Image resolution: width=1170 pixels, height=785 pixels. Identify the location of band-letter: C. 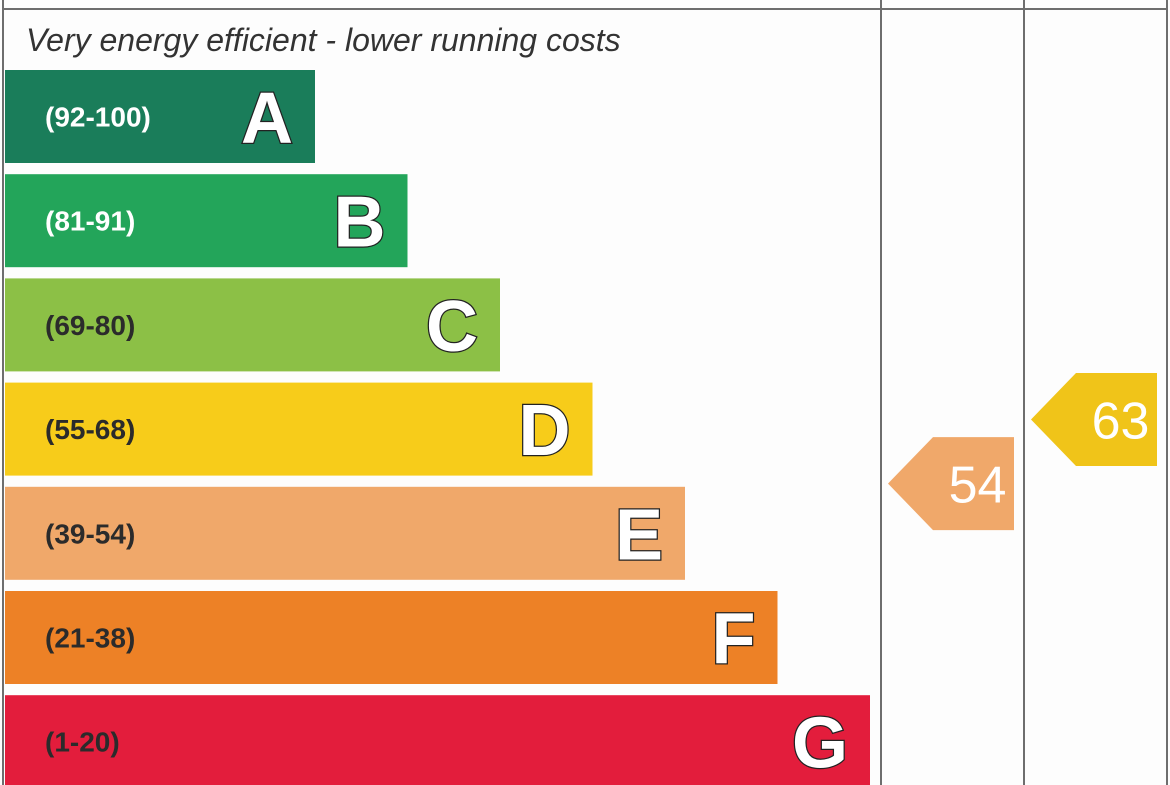
(452, 327).